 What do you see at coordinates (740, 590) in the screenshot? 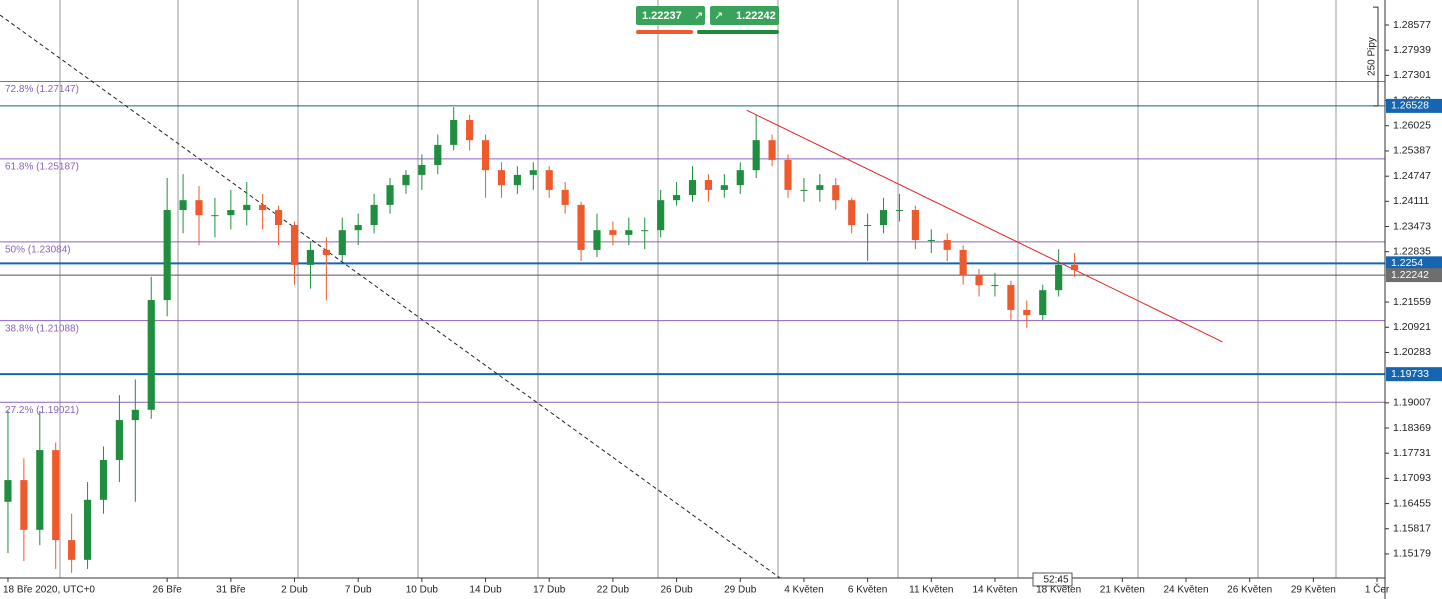
I see `x-tick-label: 29 Dub` at bounding box center [740, 590].